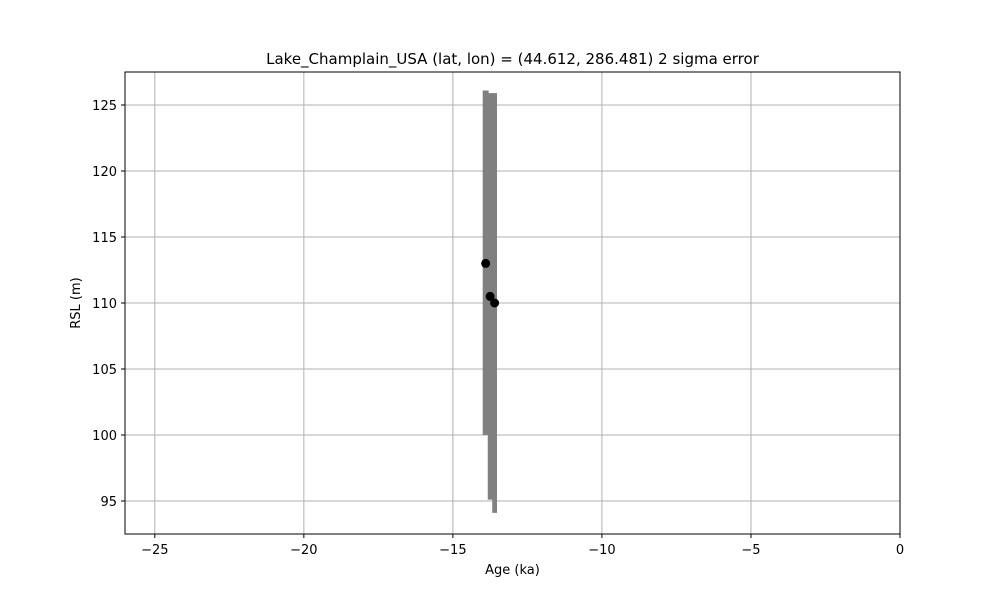 The height and width of the screenshot is (600, 1000). Describe the element at coordinates (104, 370) in the screenshot. I see `y-tick-label: 105` at that location.